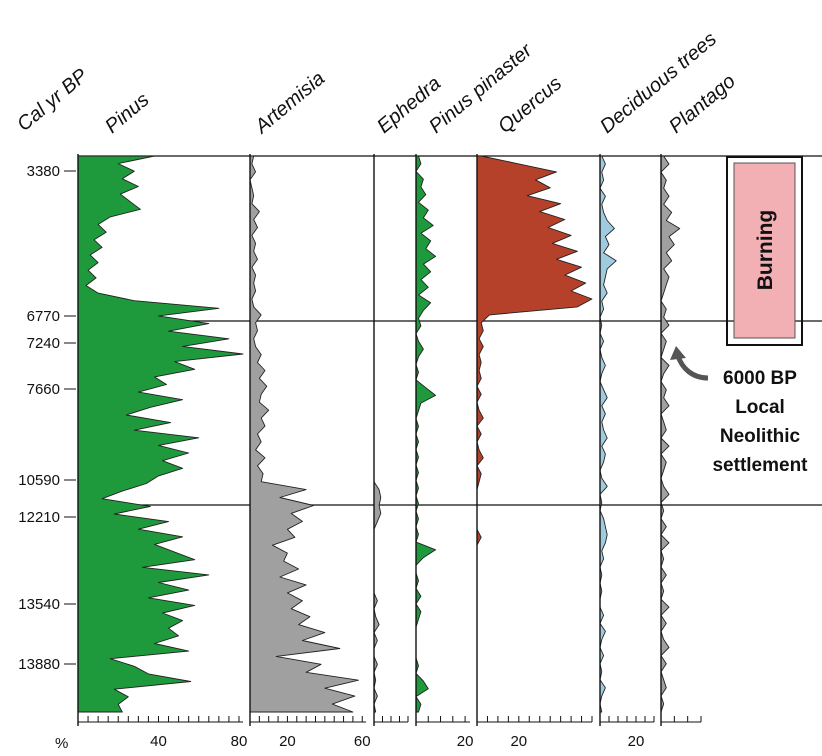 This screenshot has height=756, width=822. What do you see at coordinates (43, 343) in the screenshot?
I see `age-tick-label-2: 7240` at bounding box center [43, 343].